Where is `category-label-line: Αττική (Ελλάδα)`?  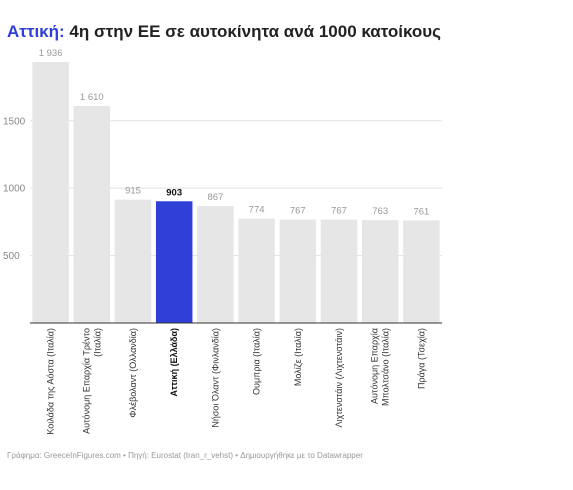 category-label-line: Αττική (Ελλάδα) is located at coordinates (174, 362).